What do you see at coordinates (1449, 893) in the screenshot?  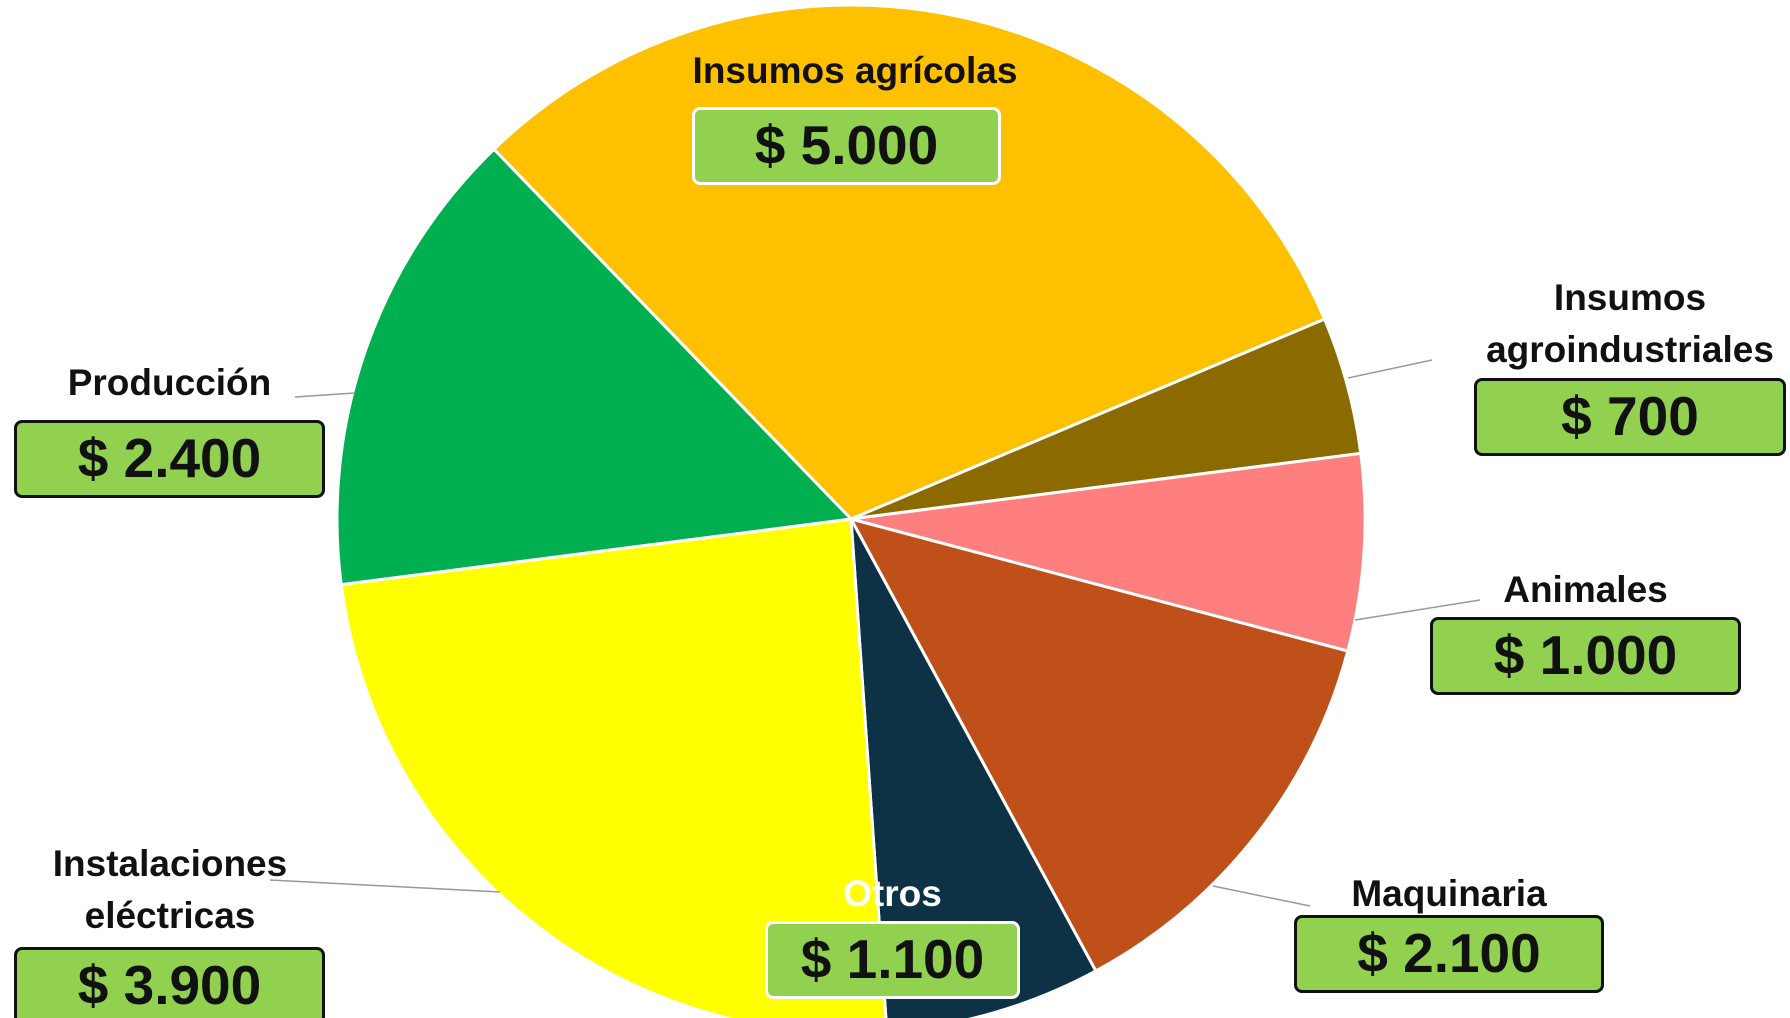 I see `category-label: Maquinaria` at bounding box center [1449, 893].